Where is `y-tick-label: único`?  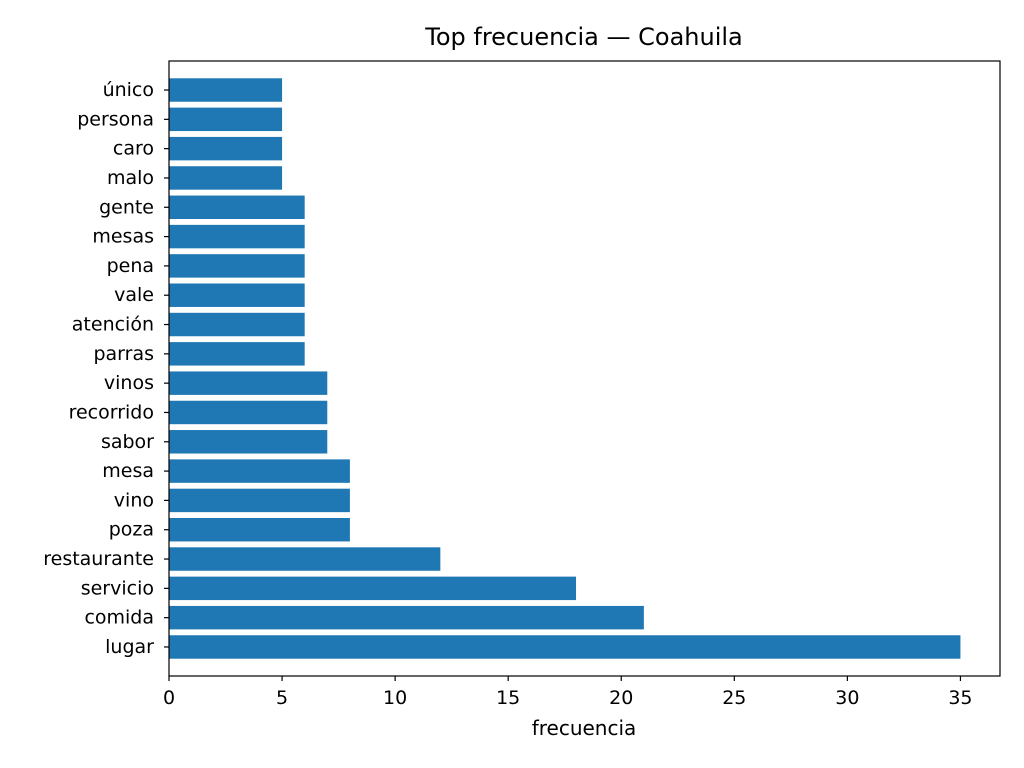
y-tick-label: único is located at coordinates (128, 90).